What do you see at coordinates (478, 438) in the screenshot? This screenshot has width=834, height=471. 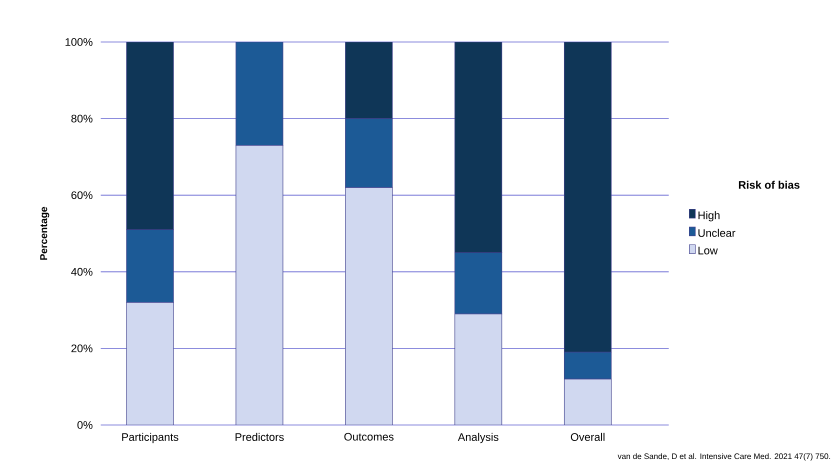 I see `x-tick-label: Analysis` at bounding box center [478, 438].